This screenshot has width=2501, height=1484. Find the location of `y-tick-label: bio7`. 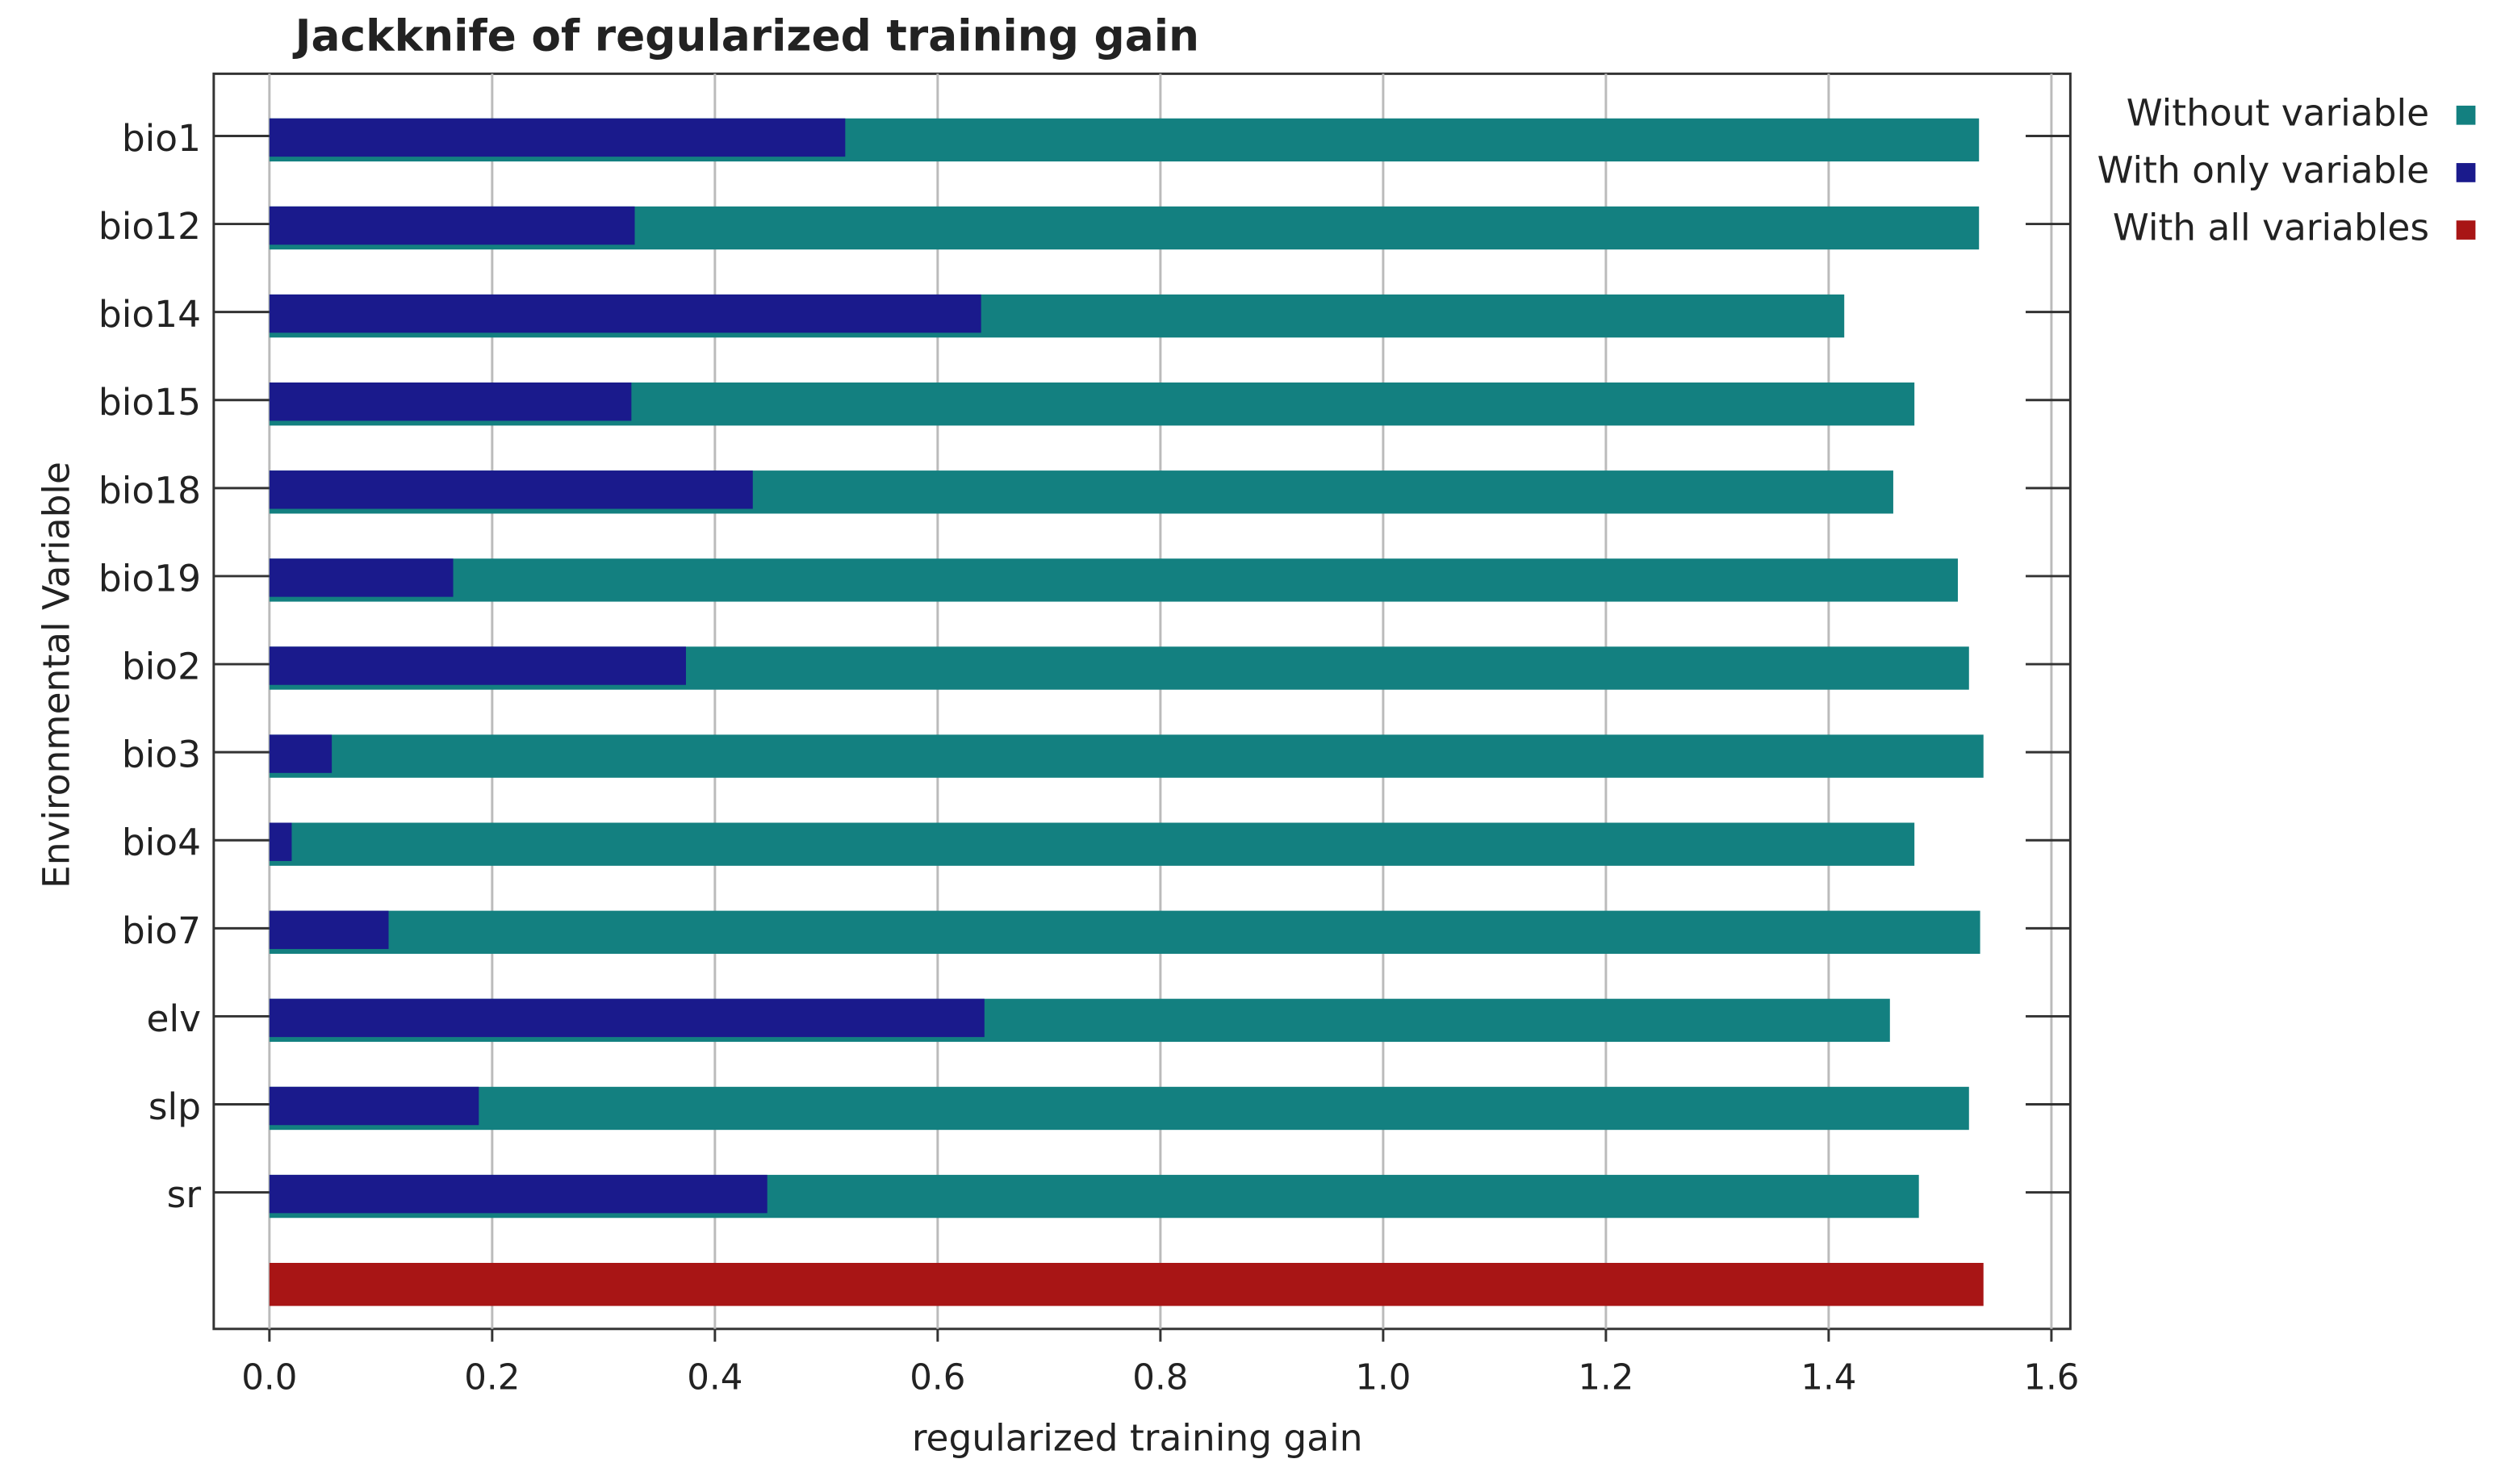

y-tick-label: bio7 is located at coordinates (162, 931).